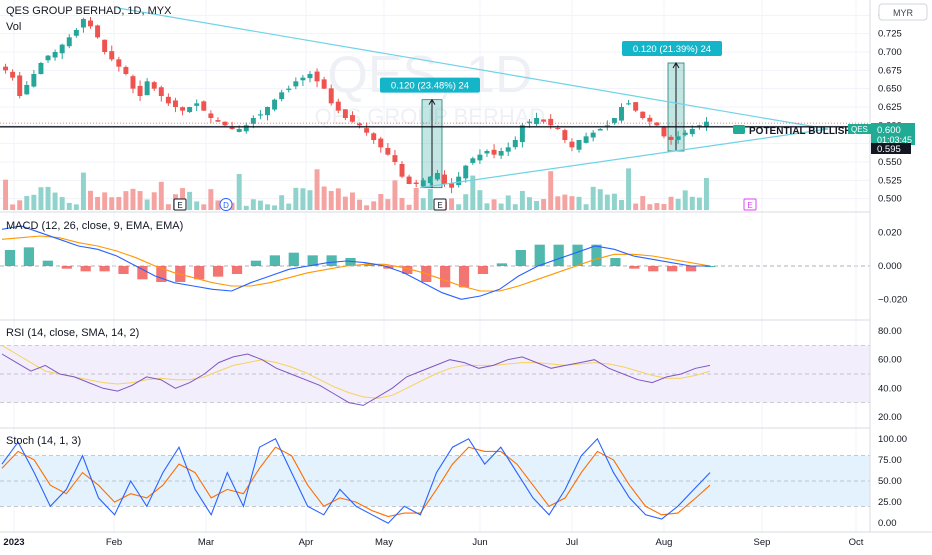  I want to click on time-tick-label: Feb, so click(114, 542).